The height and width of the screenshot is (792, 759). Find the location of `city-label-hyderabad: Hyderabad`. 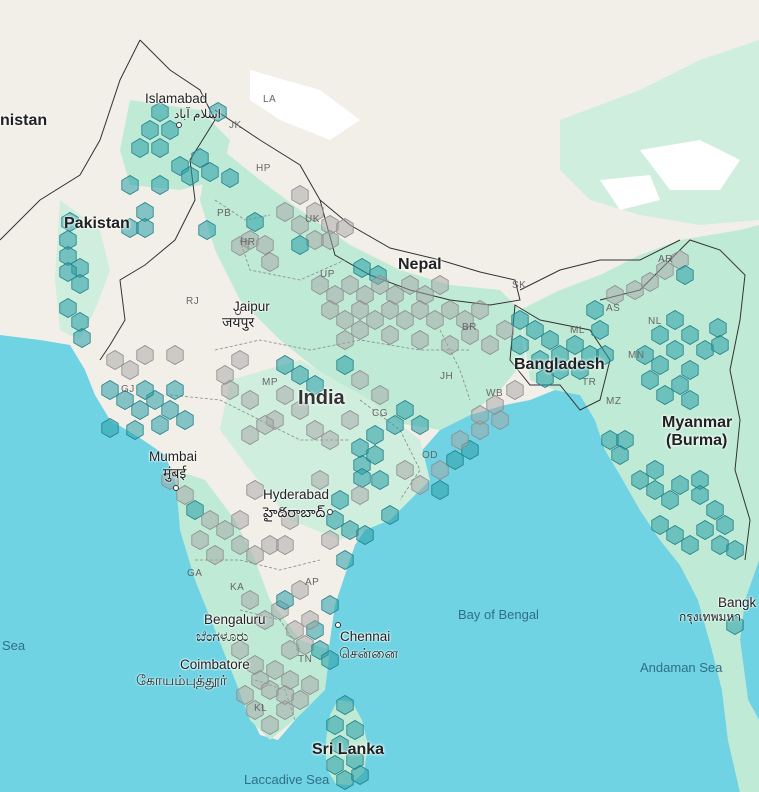

city-label-hyderabad: Hyderabad is located at coordinates (296, 494).